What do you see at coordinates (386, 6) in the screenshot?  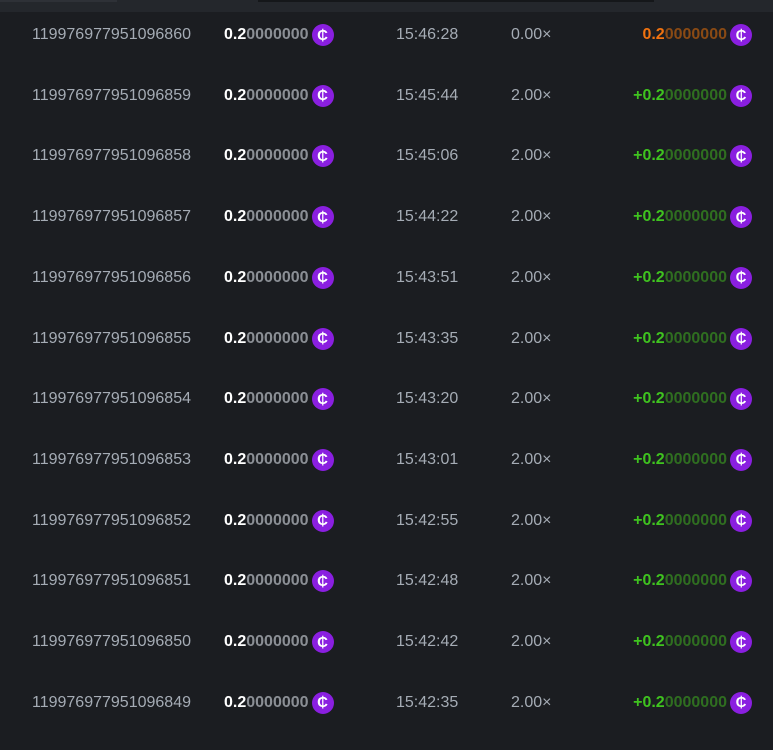 I see `top-bar` at bounding box center [386, 6].